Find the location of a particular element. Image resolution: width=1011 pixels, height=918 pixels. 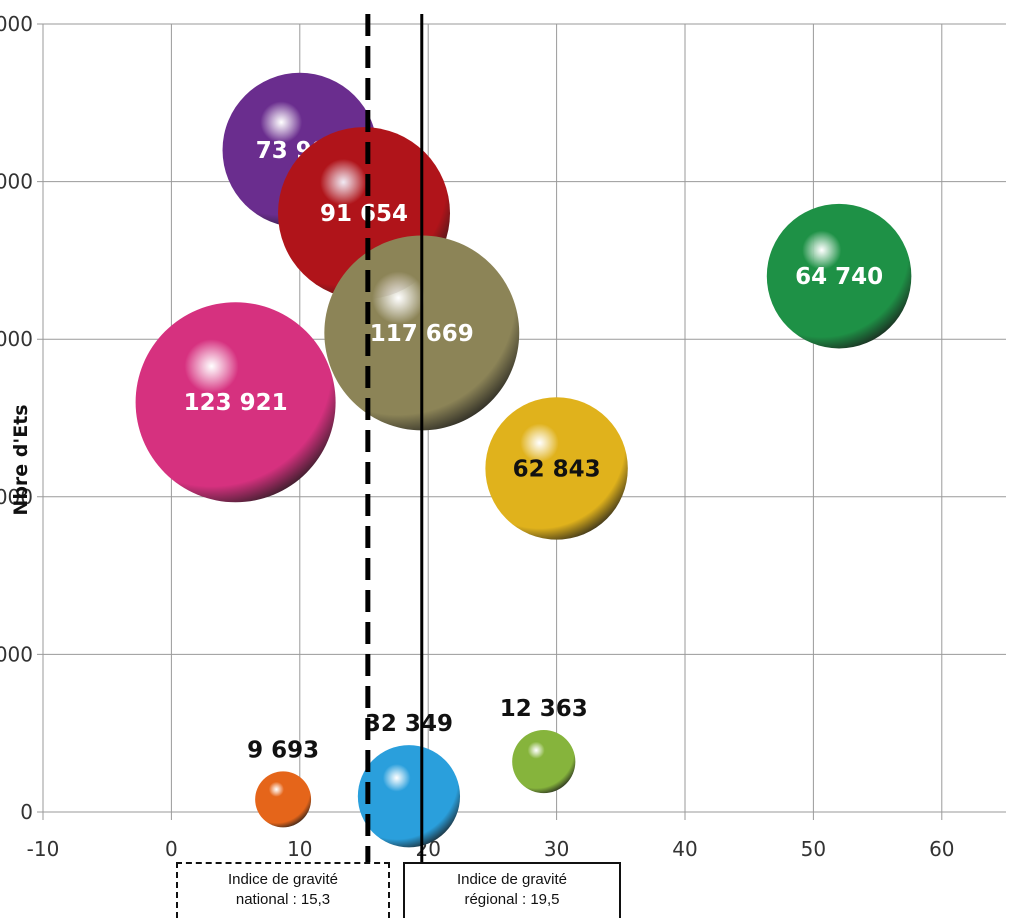

bubble-data-label: 62 843 is located at coordinates (557, 469).